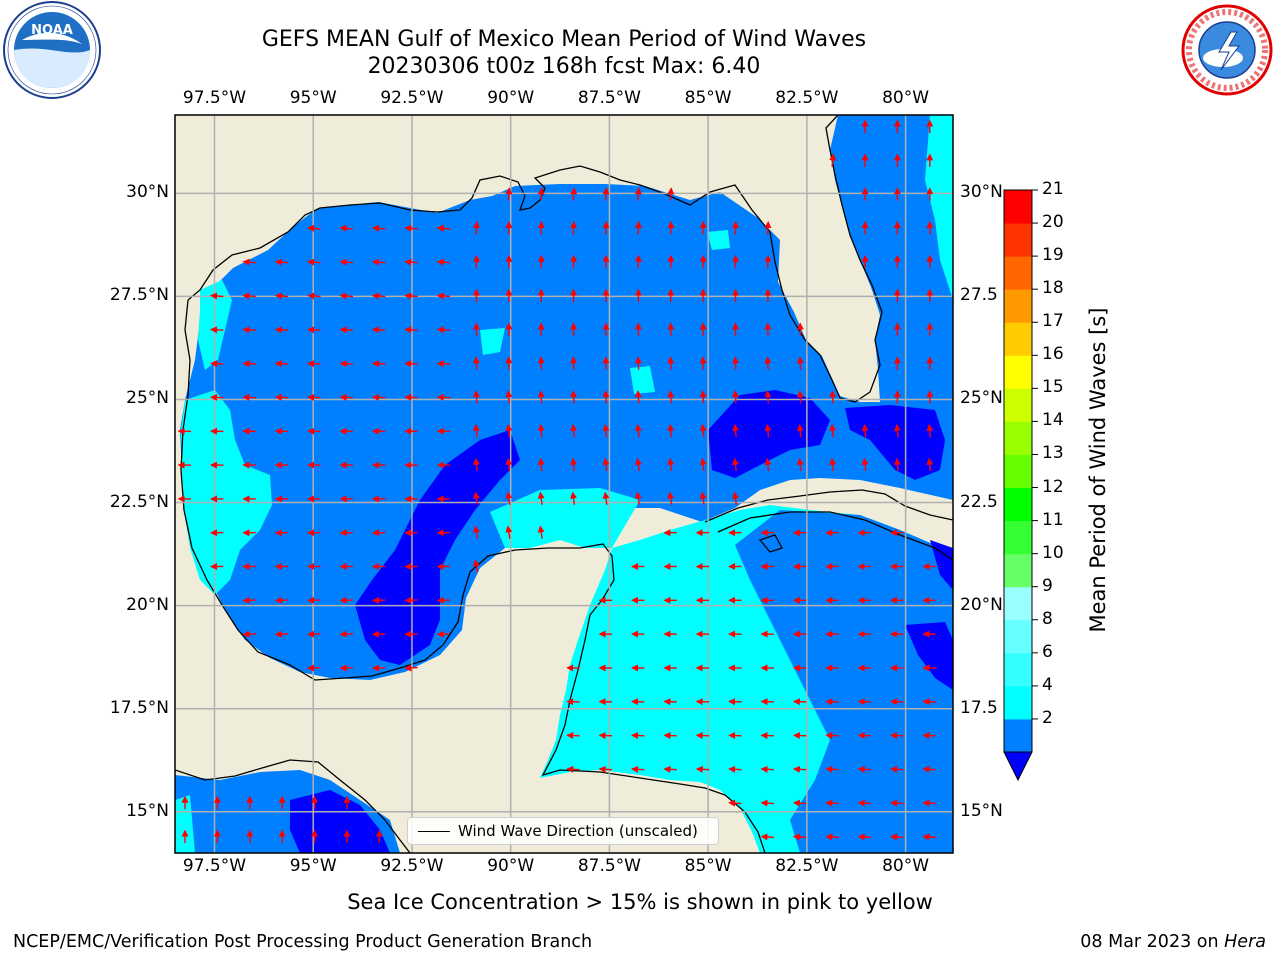  What do you see at coordinates (139, 501) in the screenshot?
I see `lat-tick-left: 22.5°N` at bounding box center [139, 501].